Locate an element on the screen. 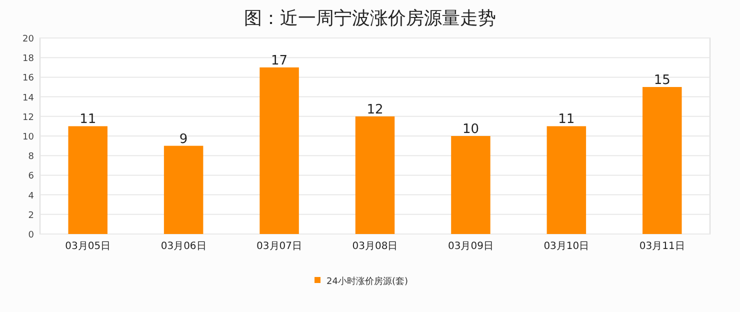  legend-label: 24小时涨价房源(套) is located at coordinates (367, 281).